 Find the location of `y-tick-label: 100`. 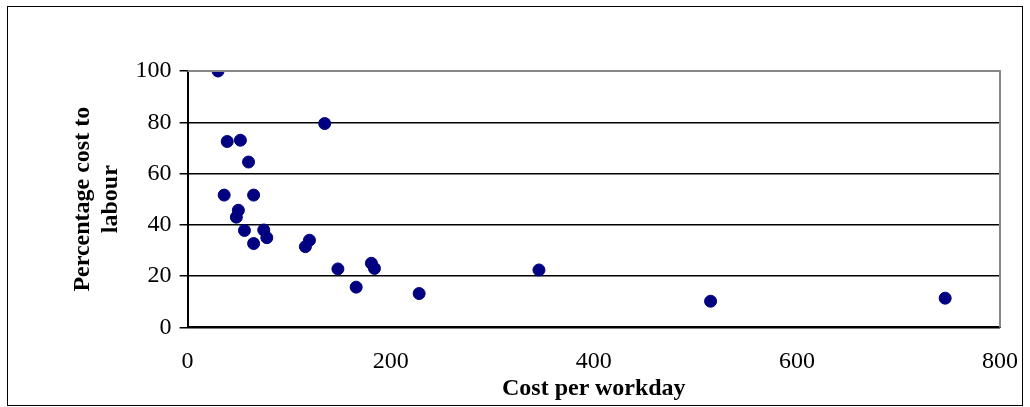

y-tick-label: 100 is located at coordinates (153, 69).